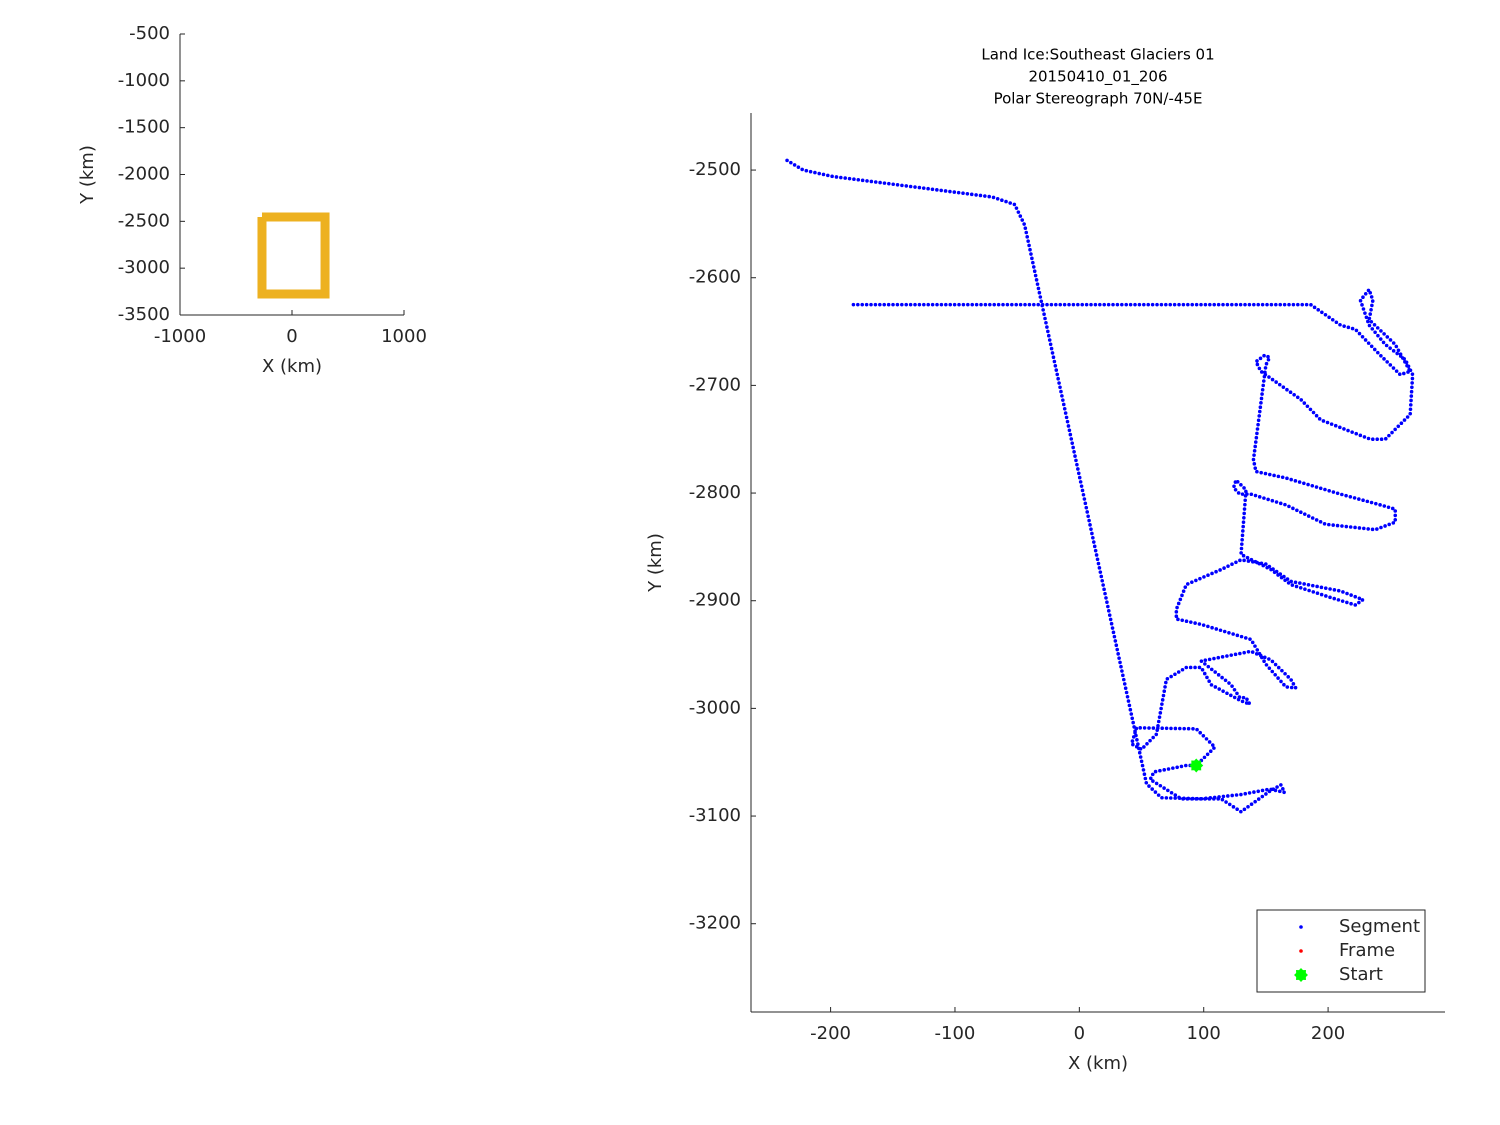 This screenshot has width=1500, height=1125. Describe the element at coordinates (715, 277) in the screenshot. I see `y-tick-label: -2600` at that location.